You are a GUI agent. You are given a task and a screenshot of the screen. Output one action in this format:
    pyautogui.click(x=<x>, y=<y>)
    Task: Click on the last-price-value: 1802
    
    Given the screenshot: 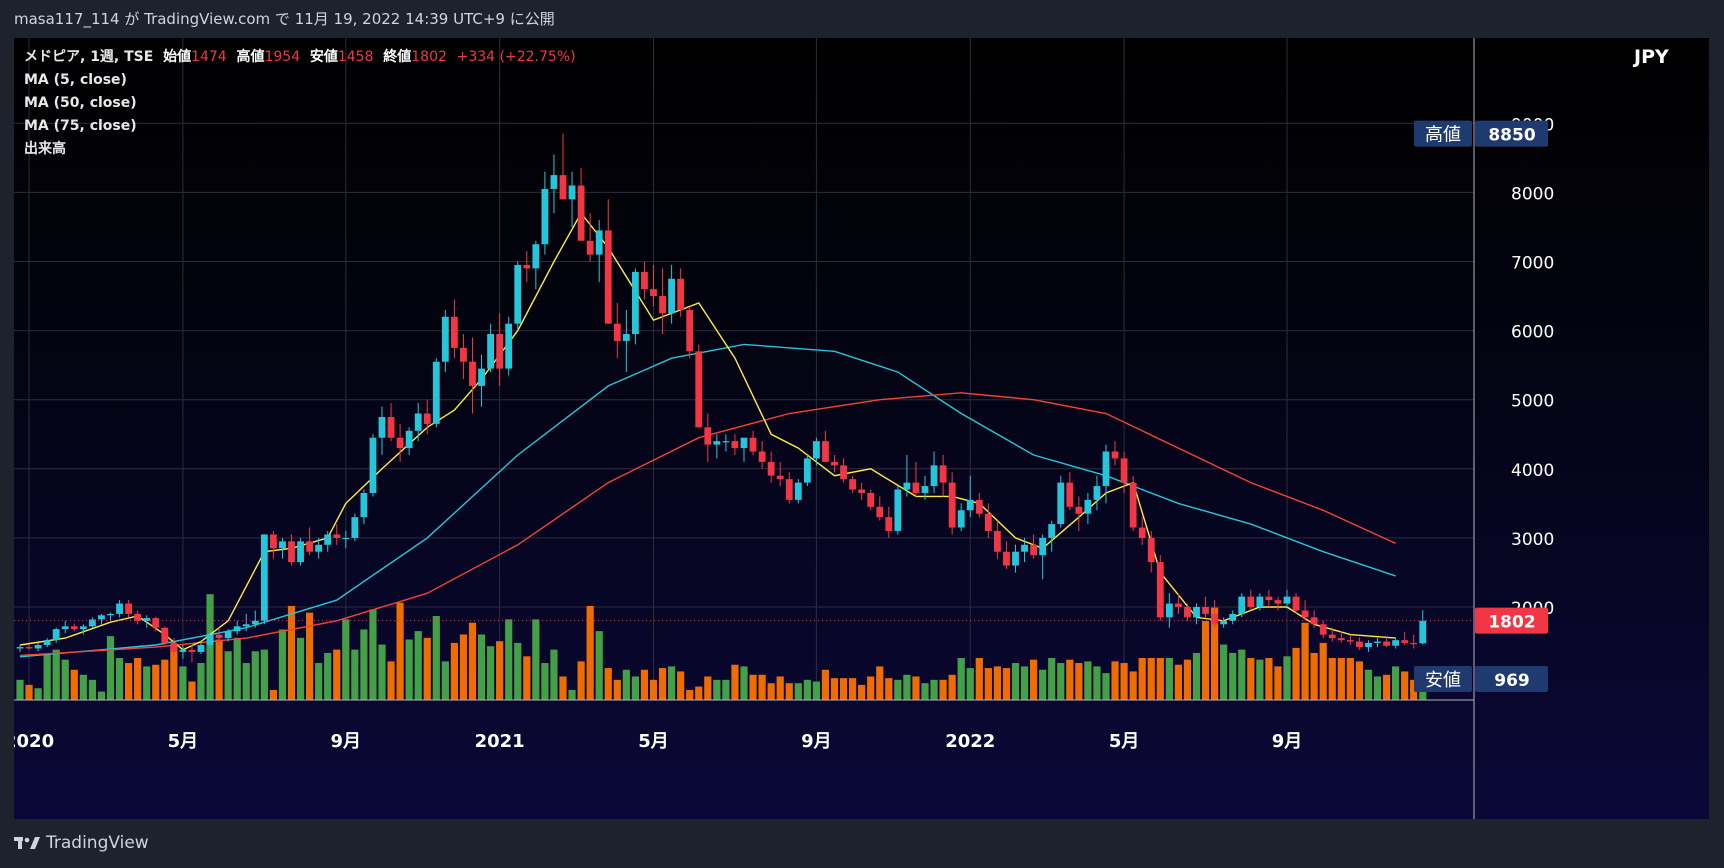 What is the action you would take?
    pyautogui.click(x=1511, y=623)
    